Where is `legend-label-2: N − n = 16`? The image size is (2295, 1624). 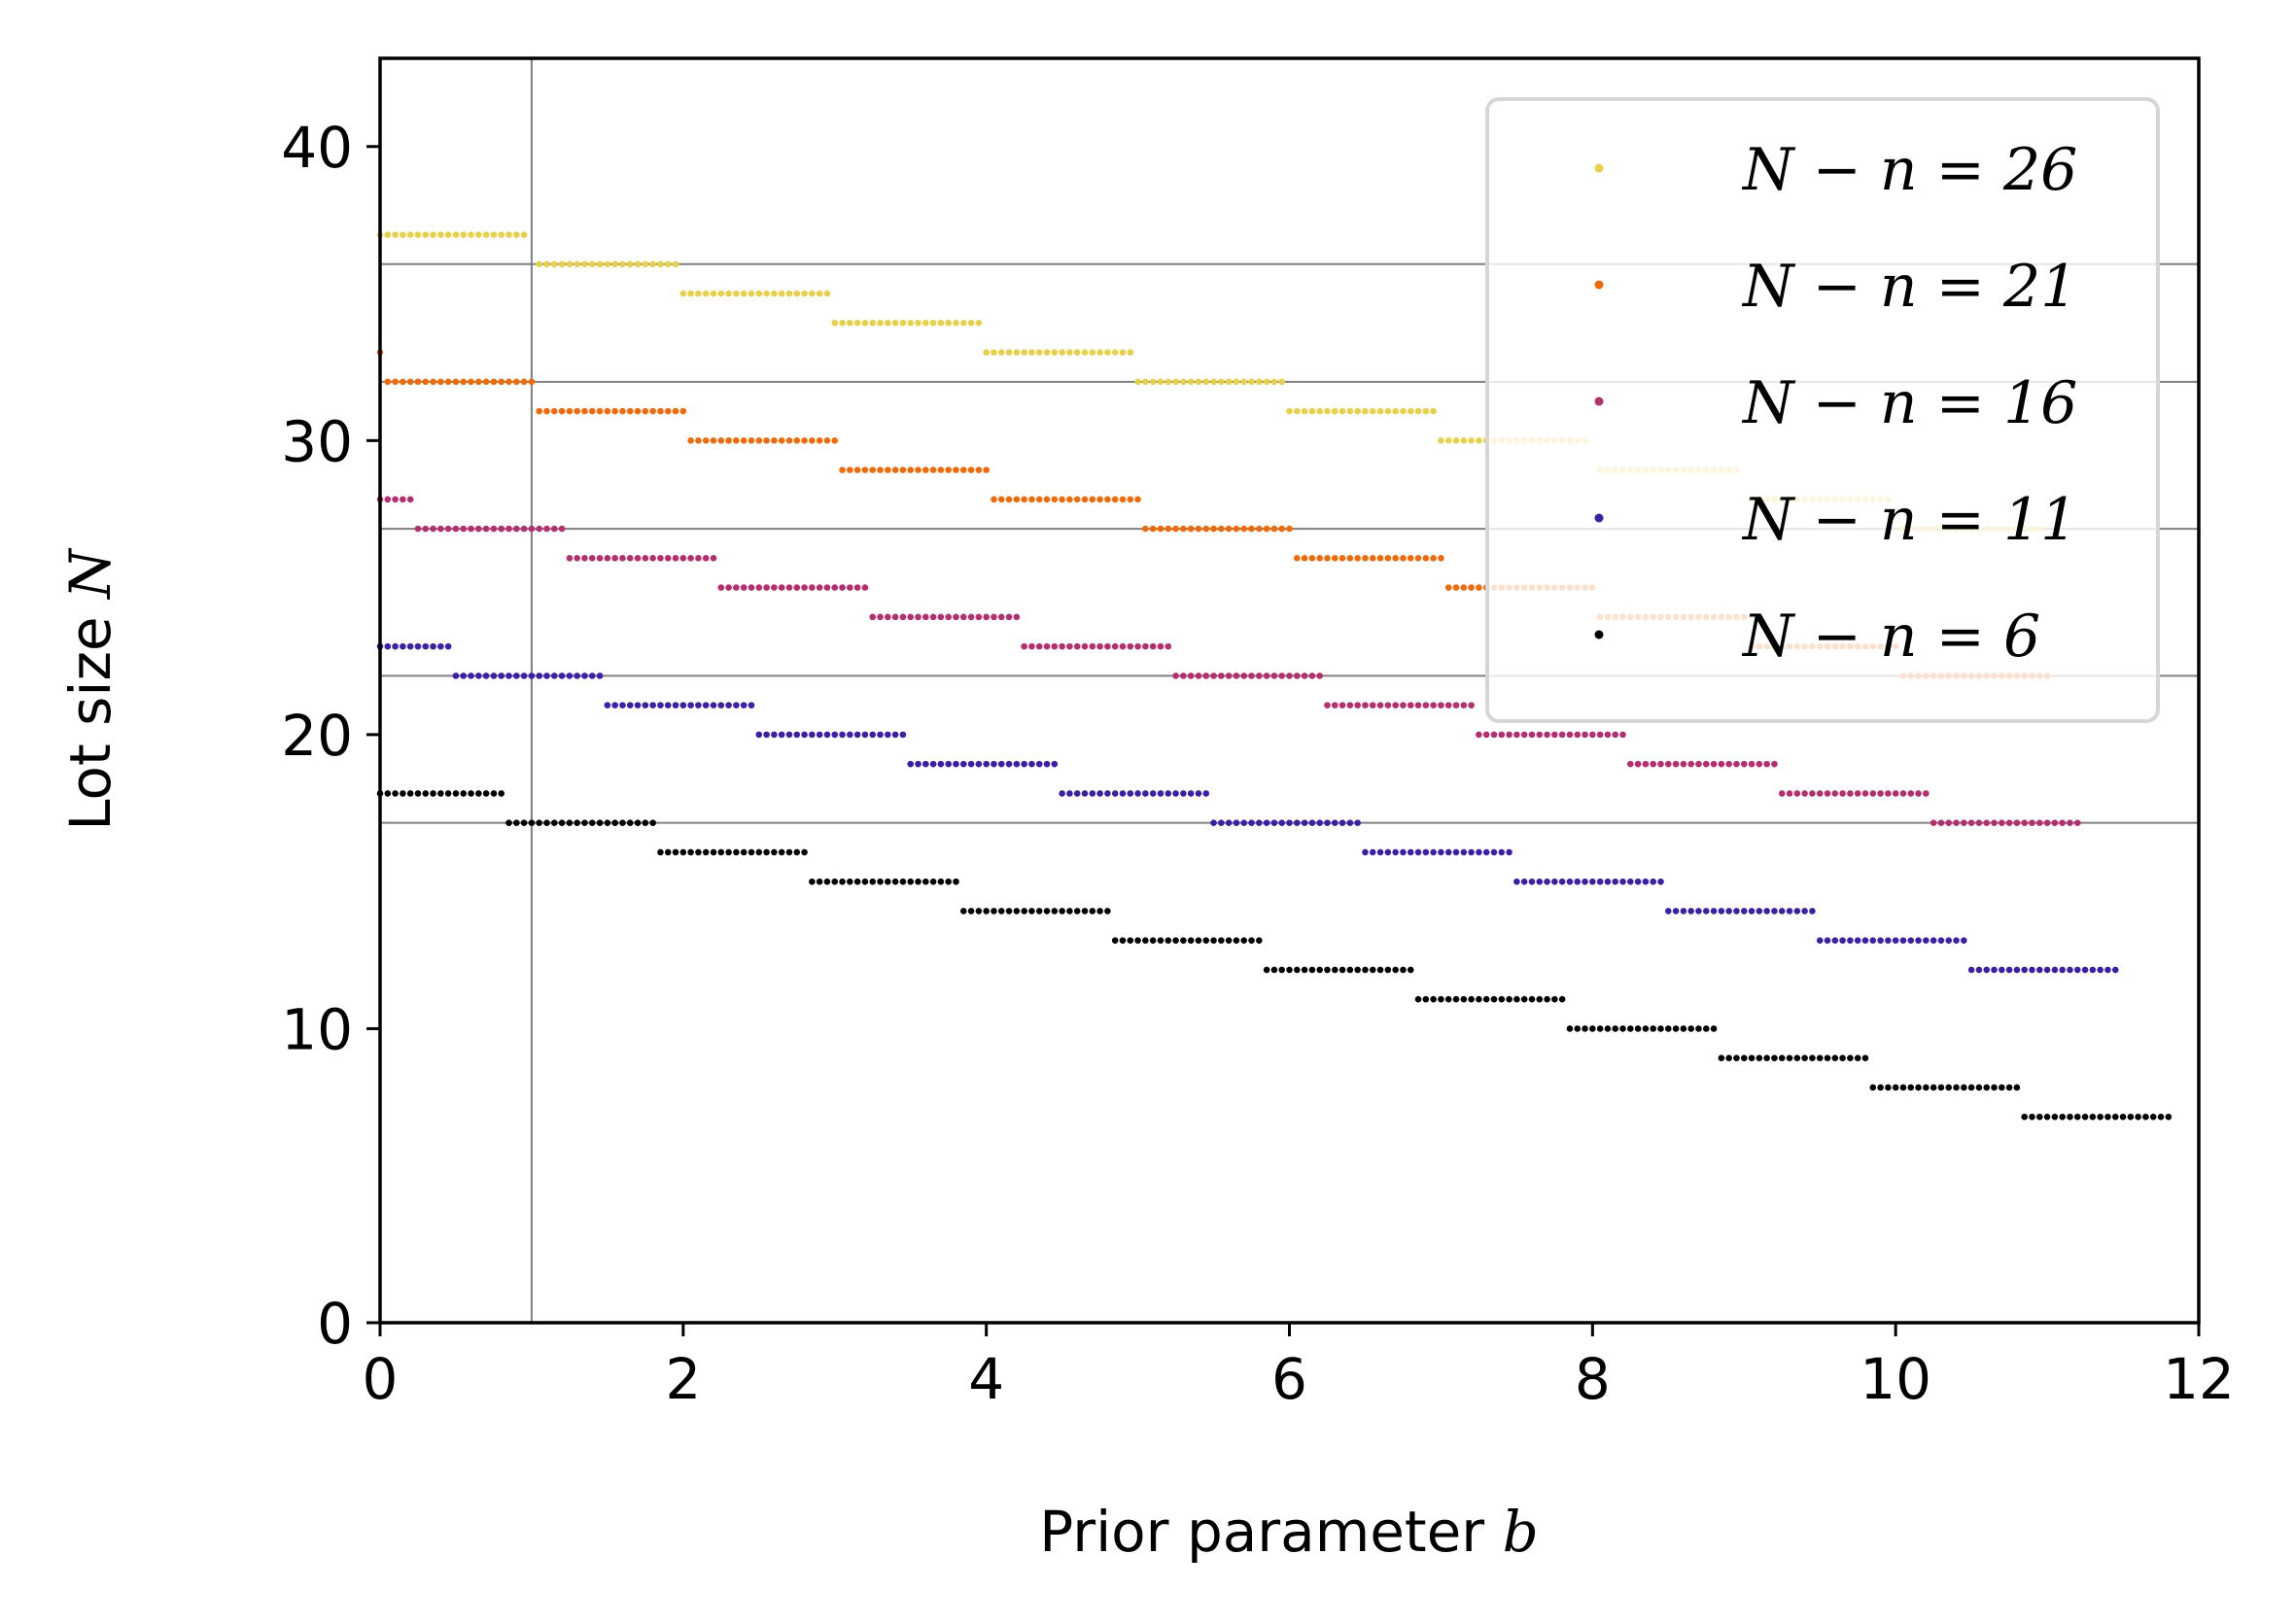
legend-label-2: N − n = 16 is located at coordinates (1909, 403).